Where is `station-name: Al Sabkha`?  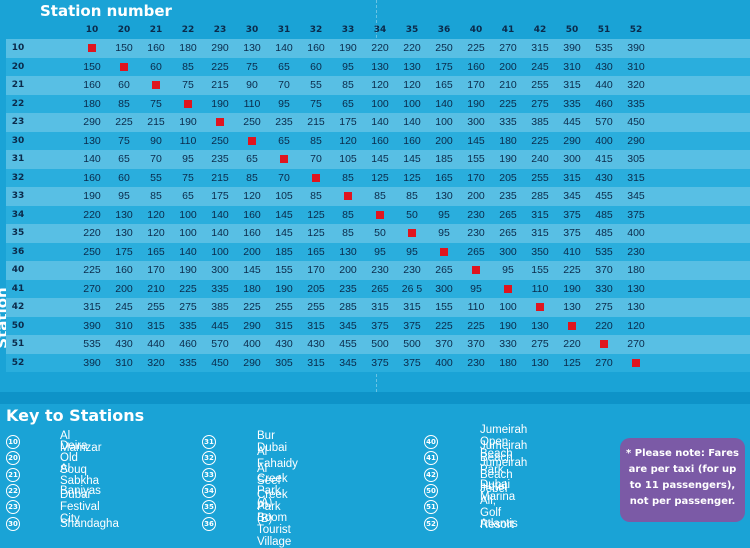
station-name: Al Sabkha is located at coordinates (80, 474).